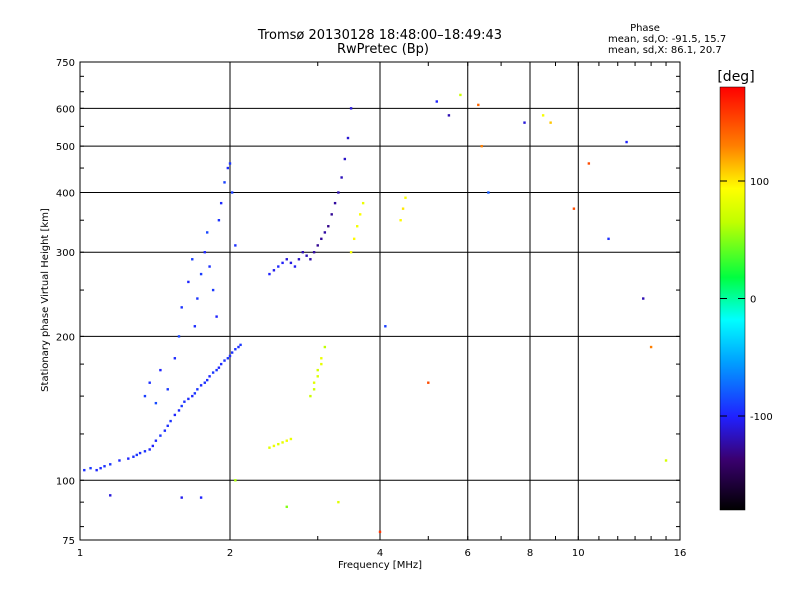 The width and height of the screenshot is (800, 600). Describe the element at coordinates (680, 553) in the screenshot. I see `x-tick-label: 16` at that location.